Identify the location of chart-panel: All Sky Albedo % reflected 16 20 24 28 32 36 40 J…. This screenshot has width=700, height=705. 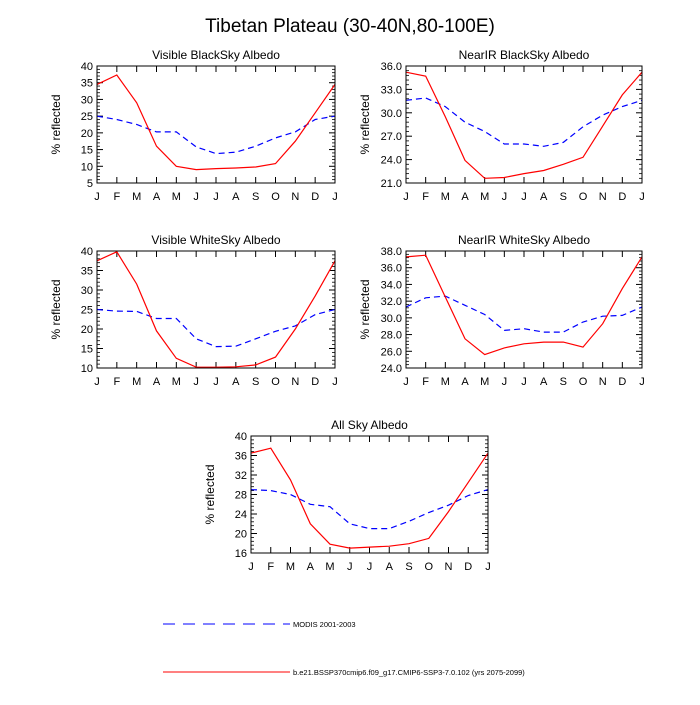
(347, 495).